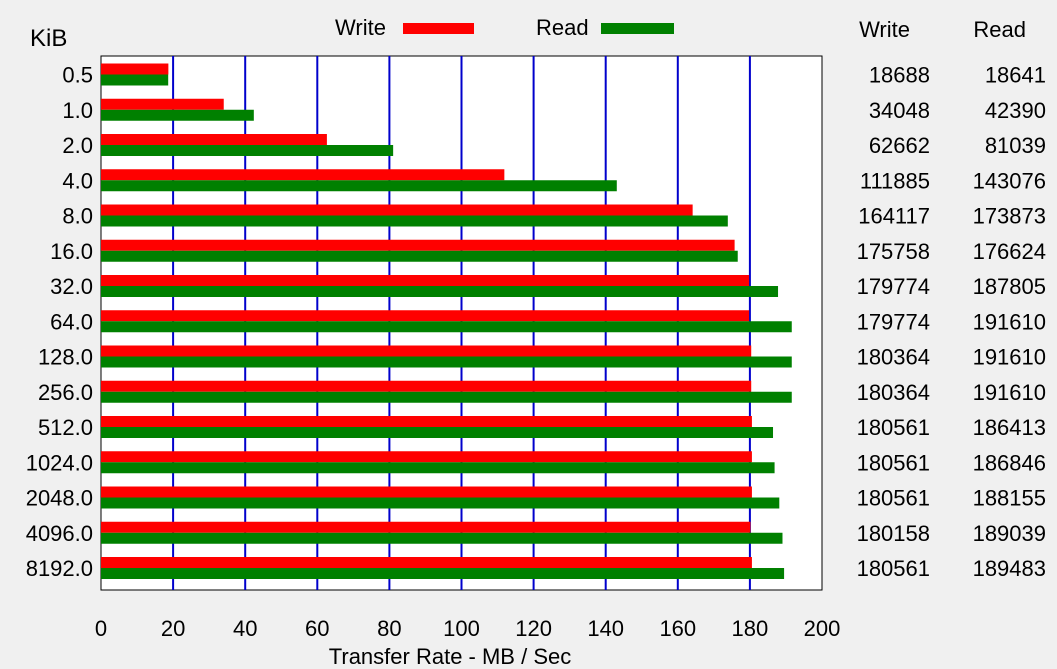 Image resolution: width=1057 pixels, height=669 pixels. What do you see at coordinates (359, 186) in the screenshot?
I see `bar-read-4.0` at bounding box center [359, 186].